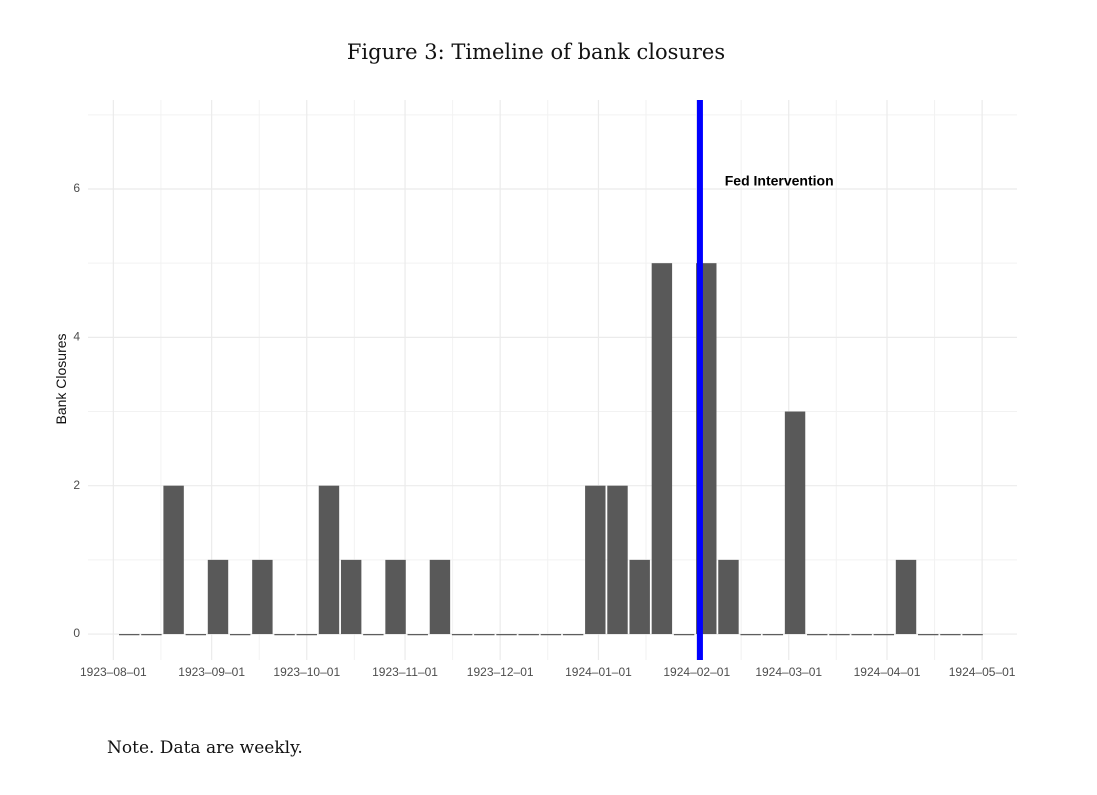 The width and height of the screenshot is (1097, 795). What do you see at coordinates (306, 672) in the screenshot?
I see `x-tick-label: 1923–10–01` at bounding box center [306, 672].